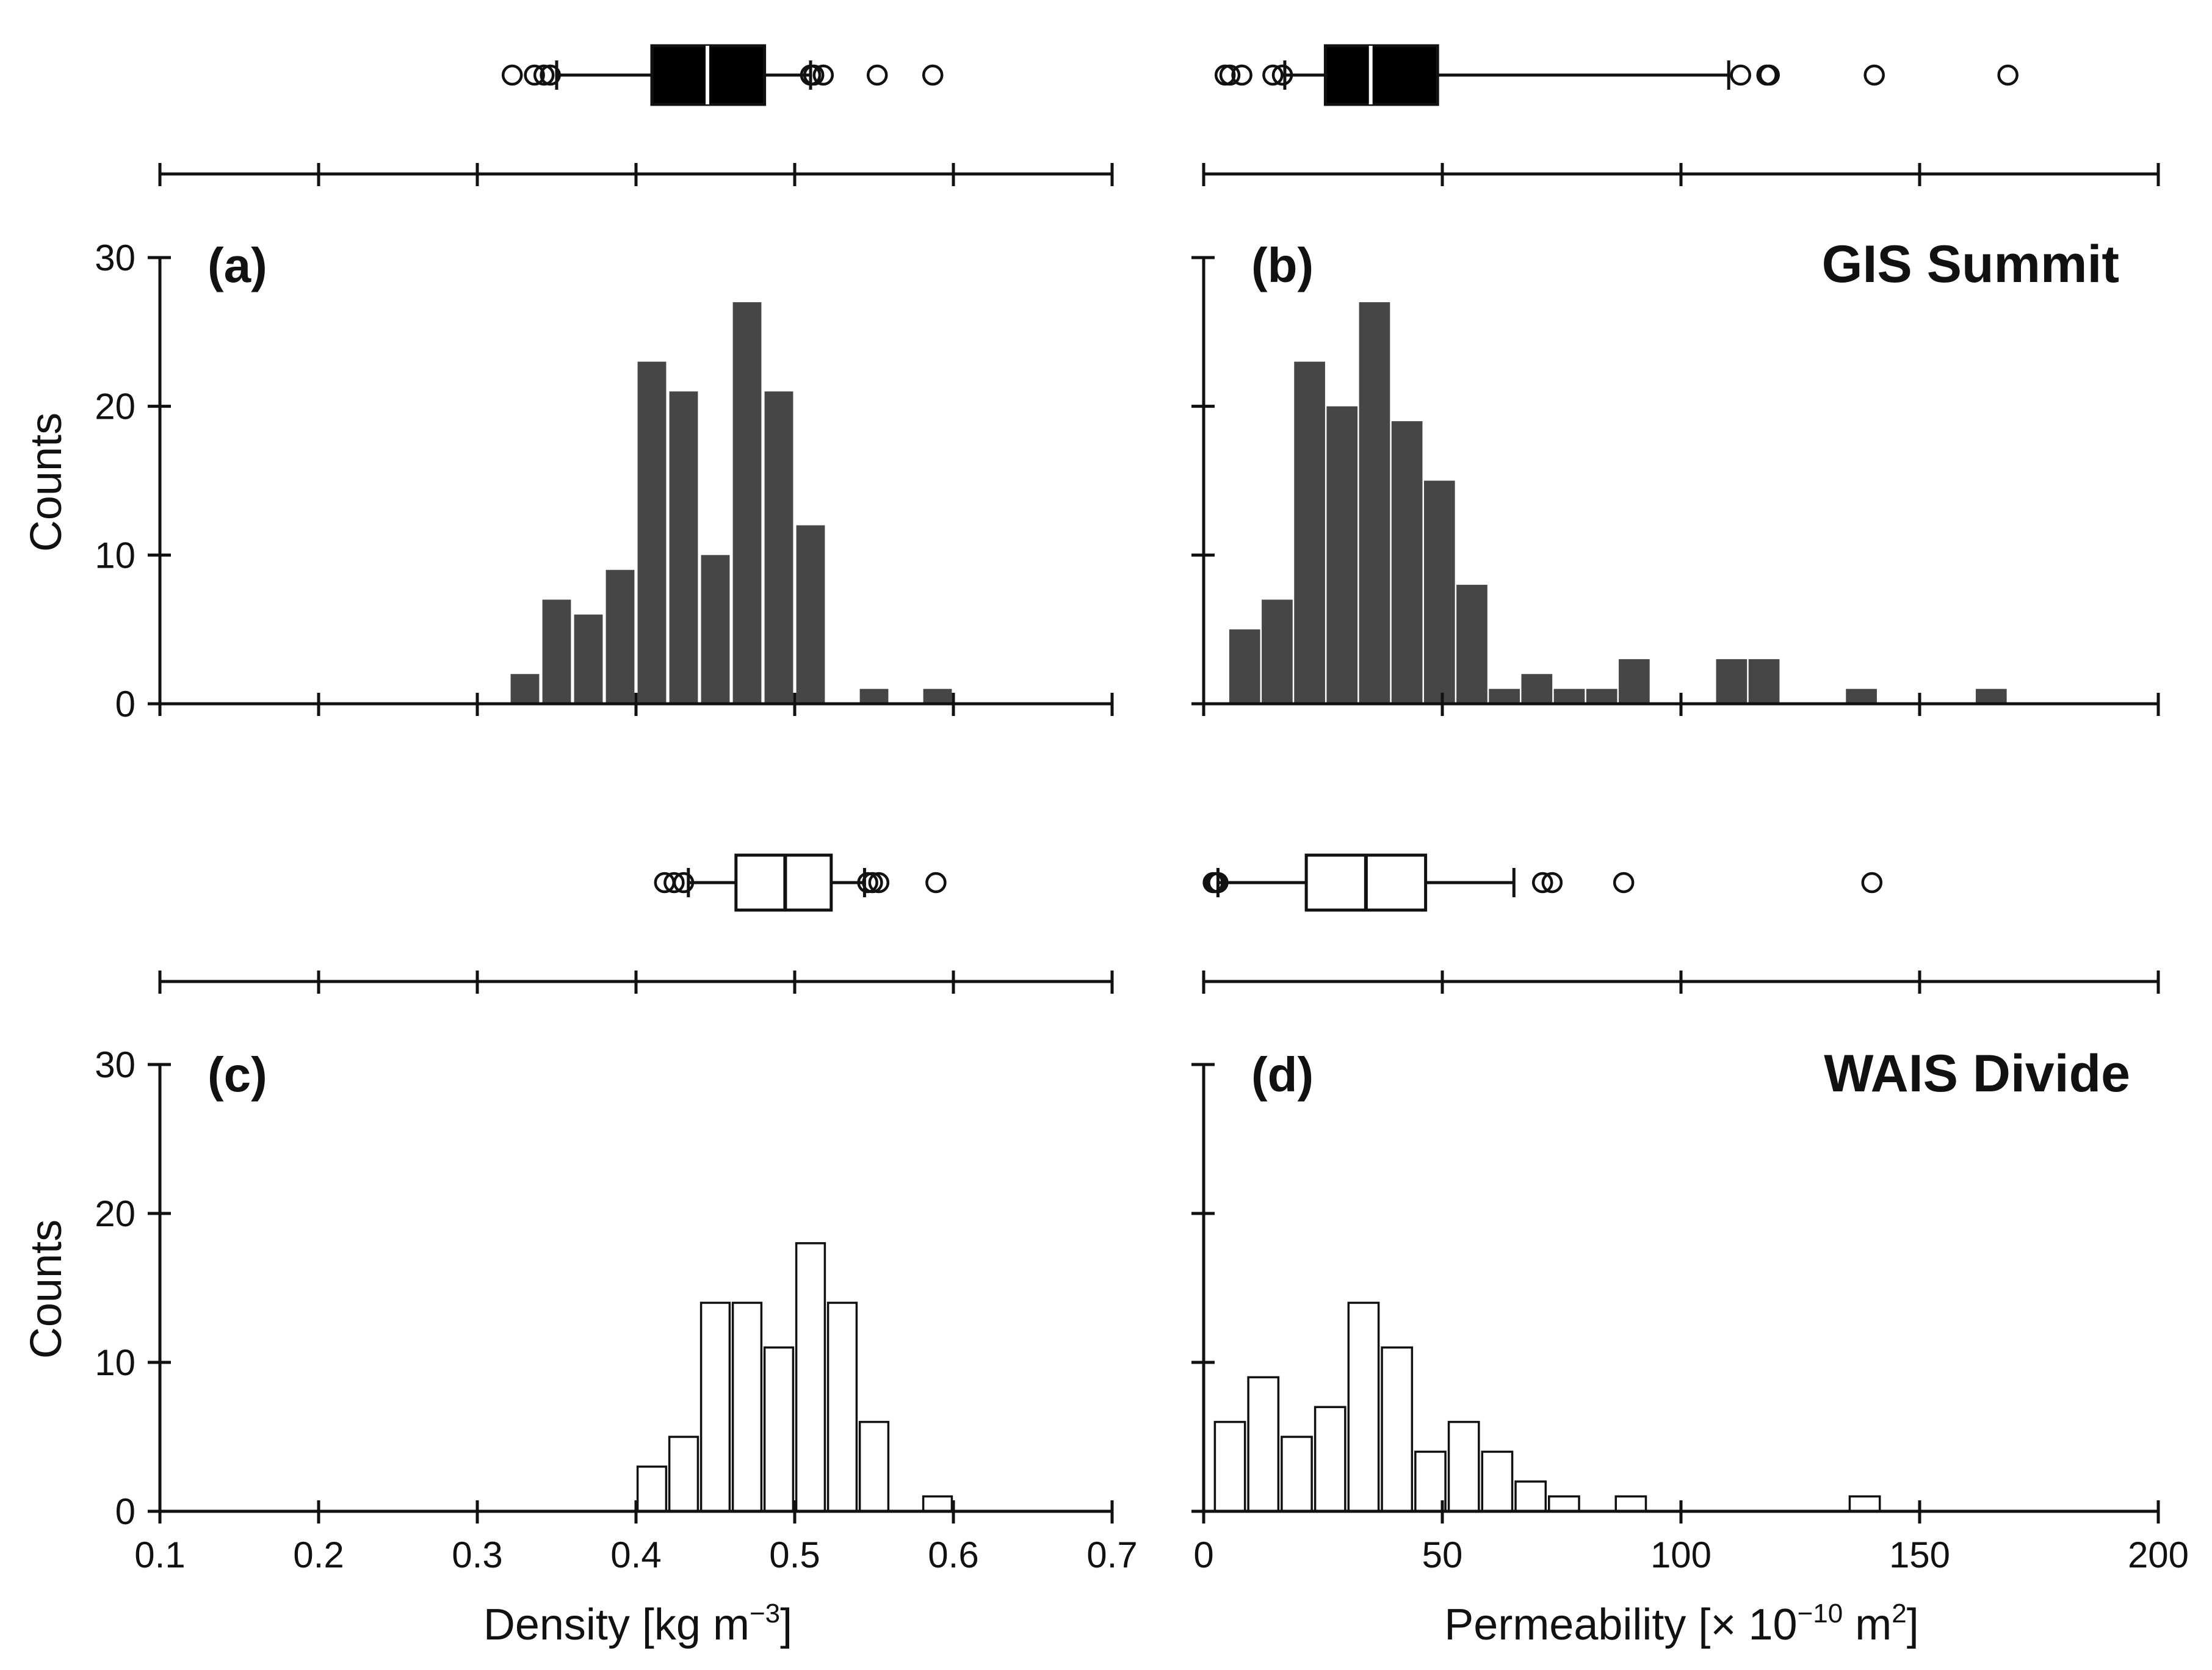  Describe the element at coordinates (159, 1555) in the screenshot. I see `x-tick-label: 0.1` at that location.